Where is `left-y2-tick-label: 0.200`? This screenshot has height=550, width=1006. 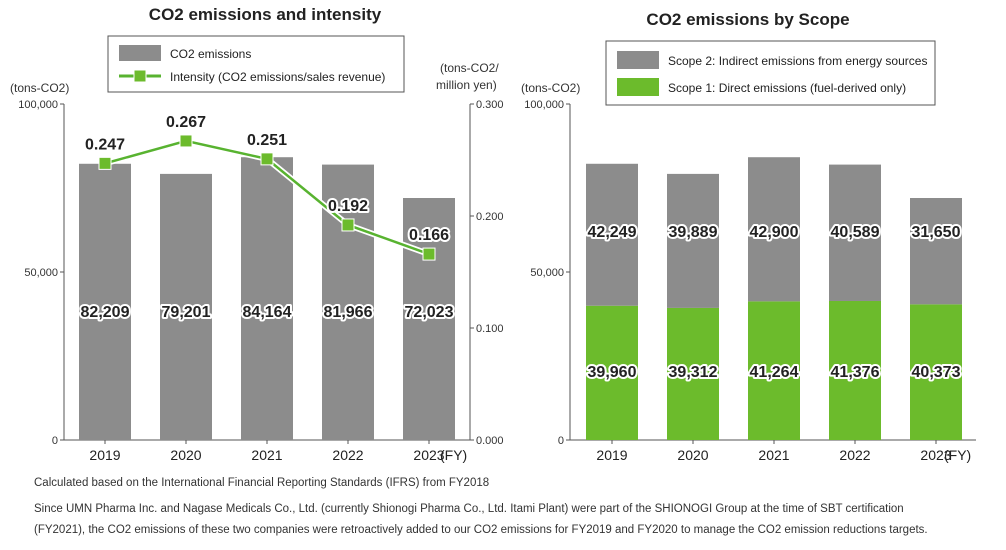 left-y2-tick-label: 0.200 is located at coordinates (490, 217).